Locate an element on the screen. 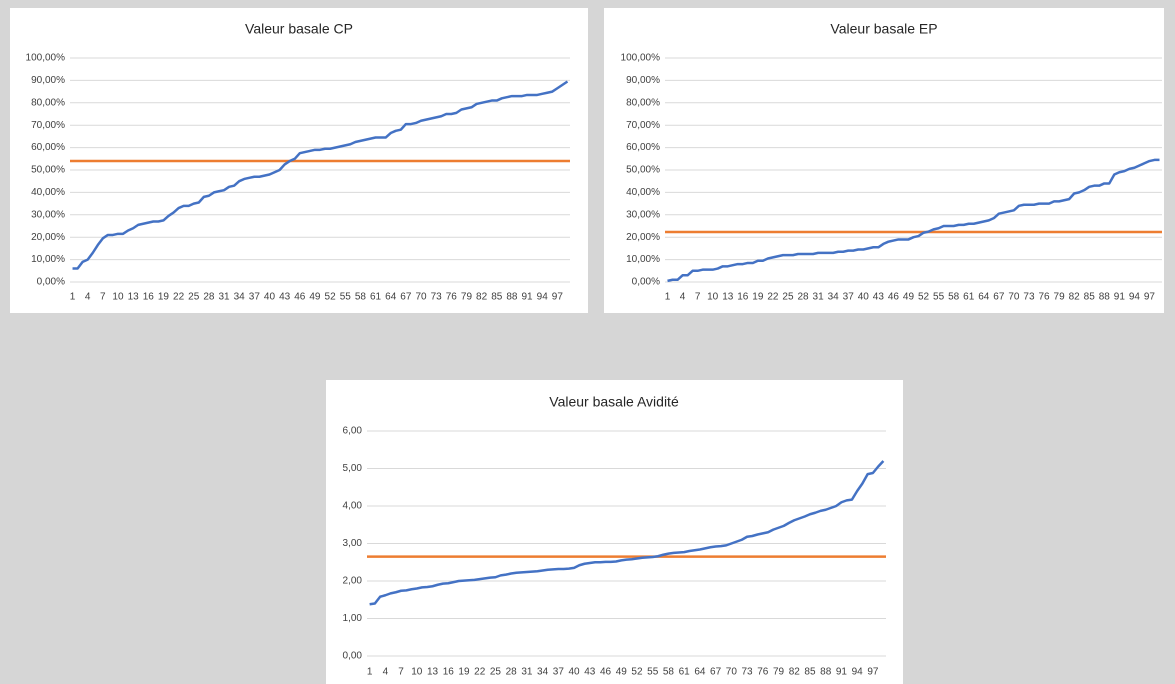 Image resolution: width=1175 pixels, height=684 pixels. y-tick-label: 0,00 is located at coordinates (353, 656).